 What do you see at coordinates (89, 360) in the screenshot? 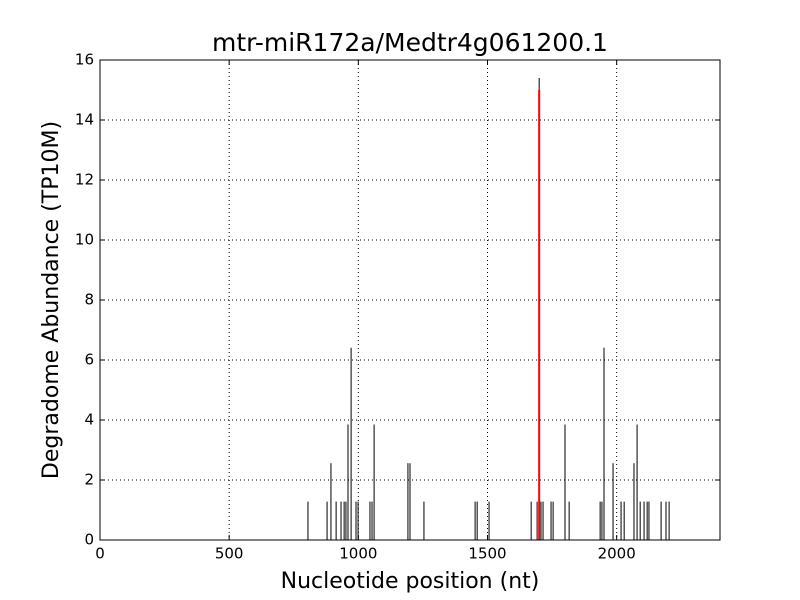
I see `y-tick-label: 6` at bounding box center [89, 360].